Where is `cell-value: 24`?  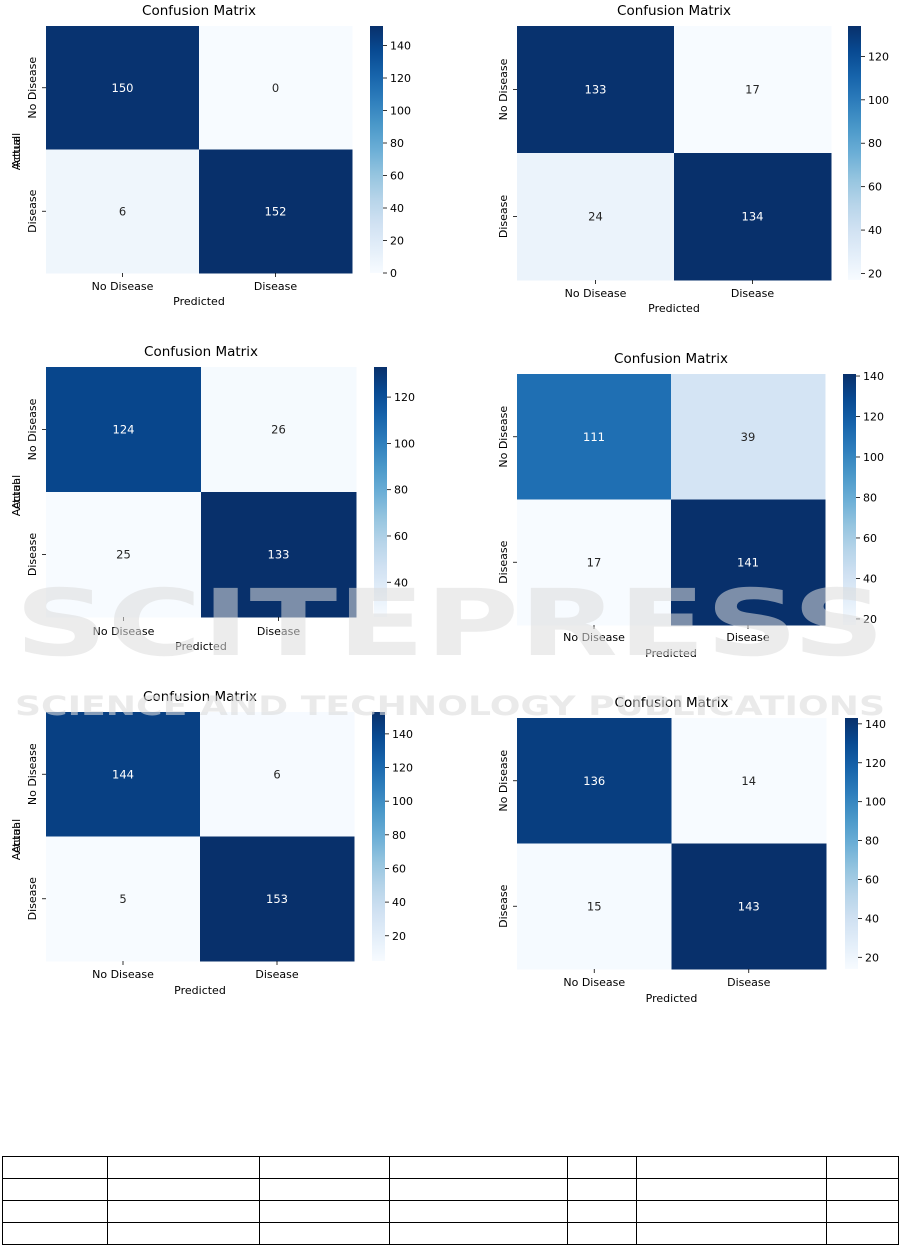 cell-value: 24 is located at coordinates (595, 217).